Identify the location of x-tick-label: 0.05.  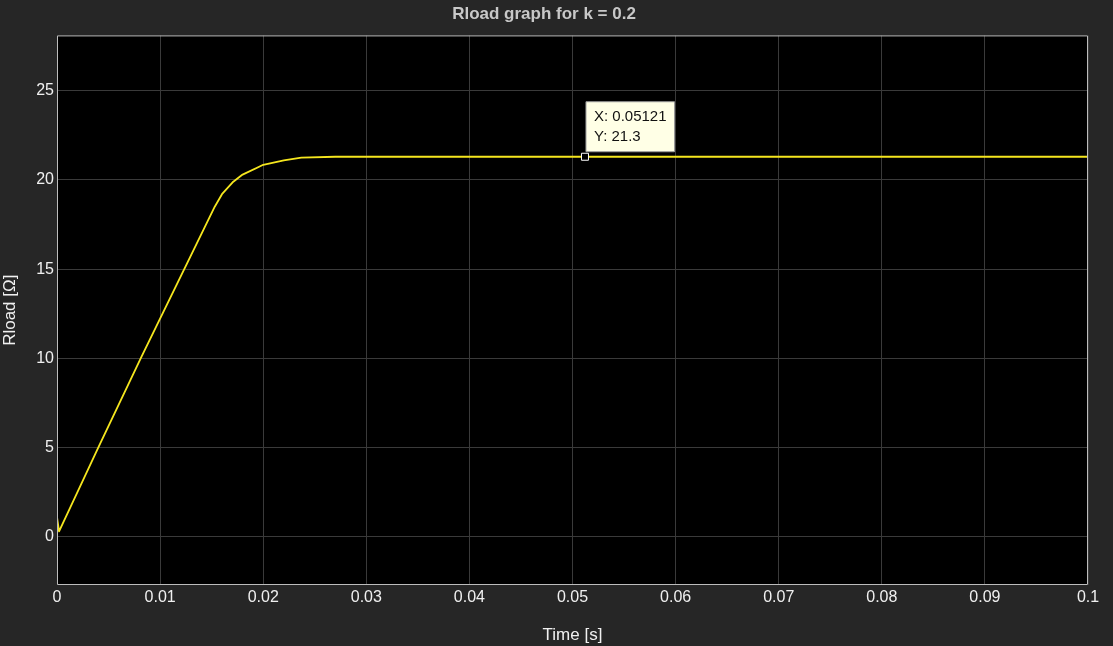
(572, 597).